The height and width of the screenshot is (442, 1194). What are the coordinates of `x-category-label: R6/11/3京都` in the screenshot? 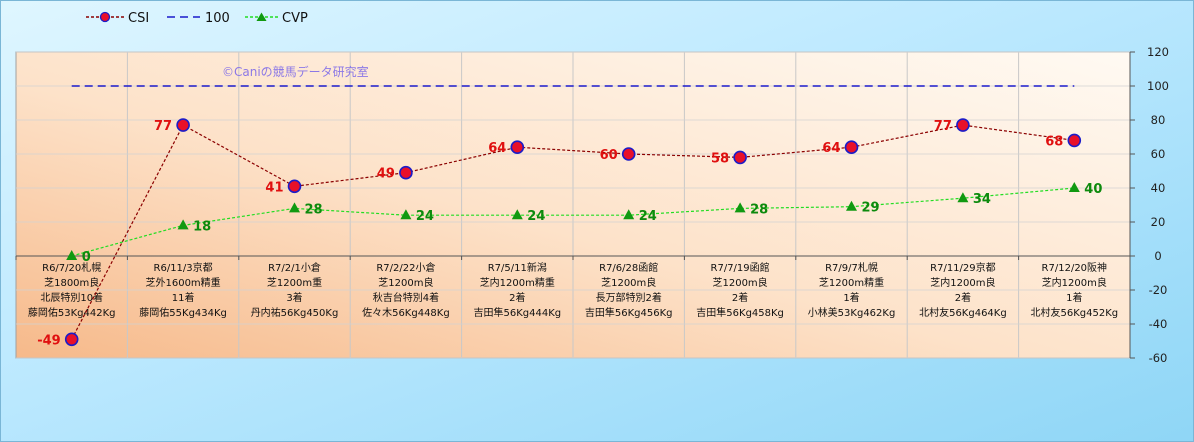 It's located at (183, 267).